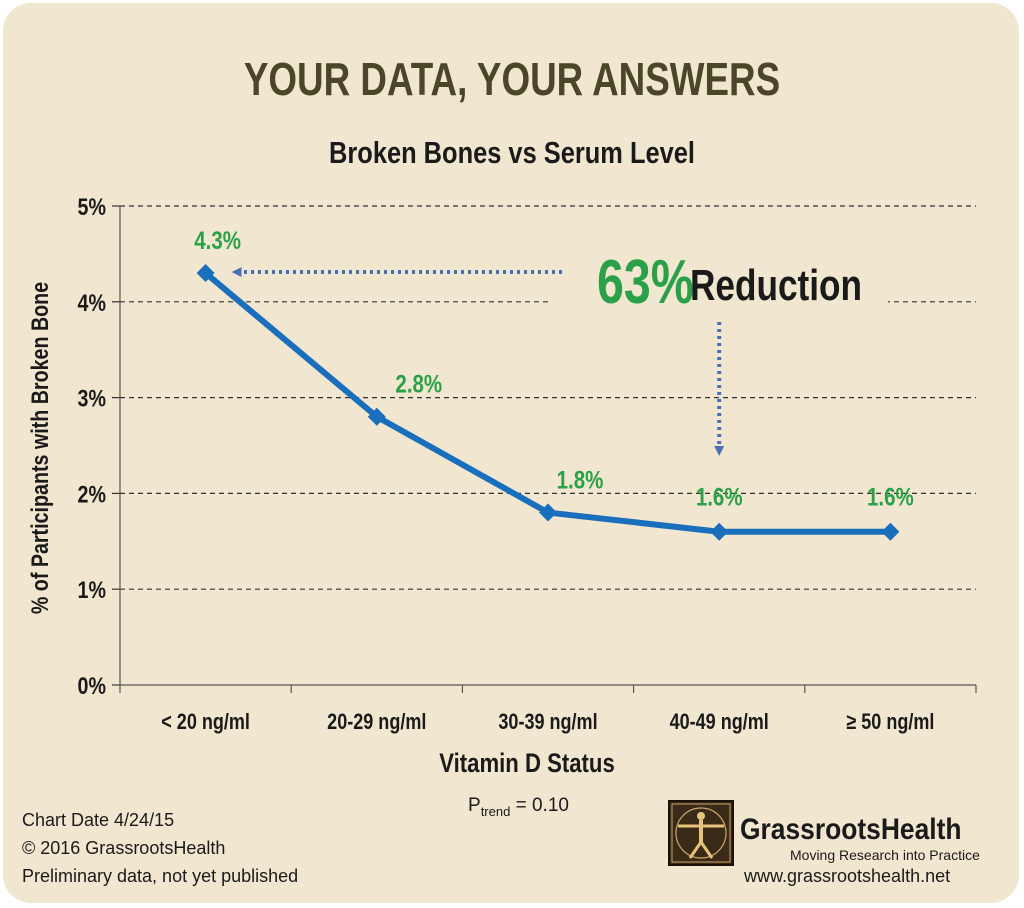 This screenshot has width=1024, height=908. What do you see at coordinates (885, 855) in the screenshot?
I see `brand-tagline: Moving Research into Practice` at bounding box center [885, 855].